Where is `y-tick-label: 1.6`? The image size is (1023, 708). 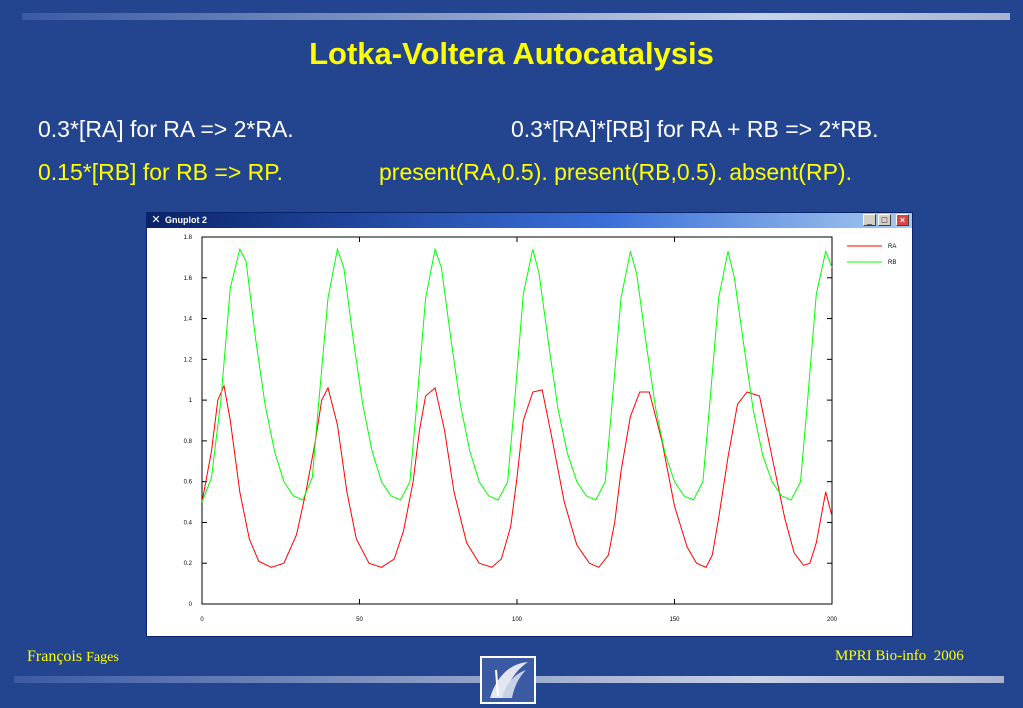
y-tick-label: 1.6 is located at coordinates (188, 279).